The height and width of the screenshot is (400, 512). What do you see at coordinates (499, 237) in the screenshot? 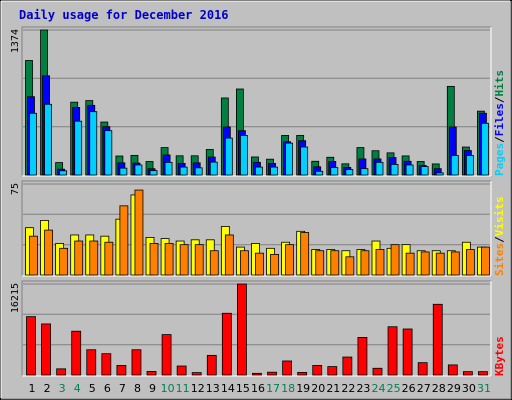
I see `legend-visits-sites: Sites/Visits` at bounding box center [499, 237].